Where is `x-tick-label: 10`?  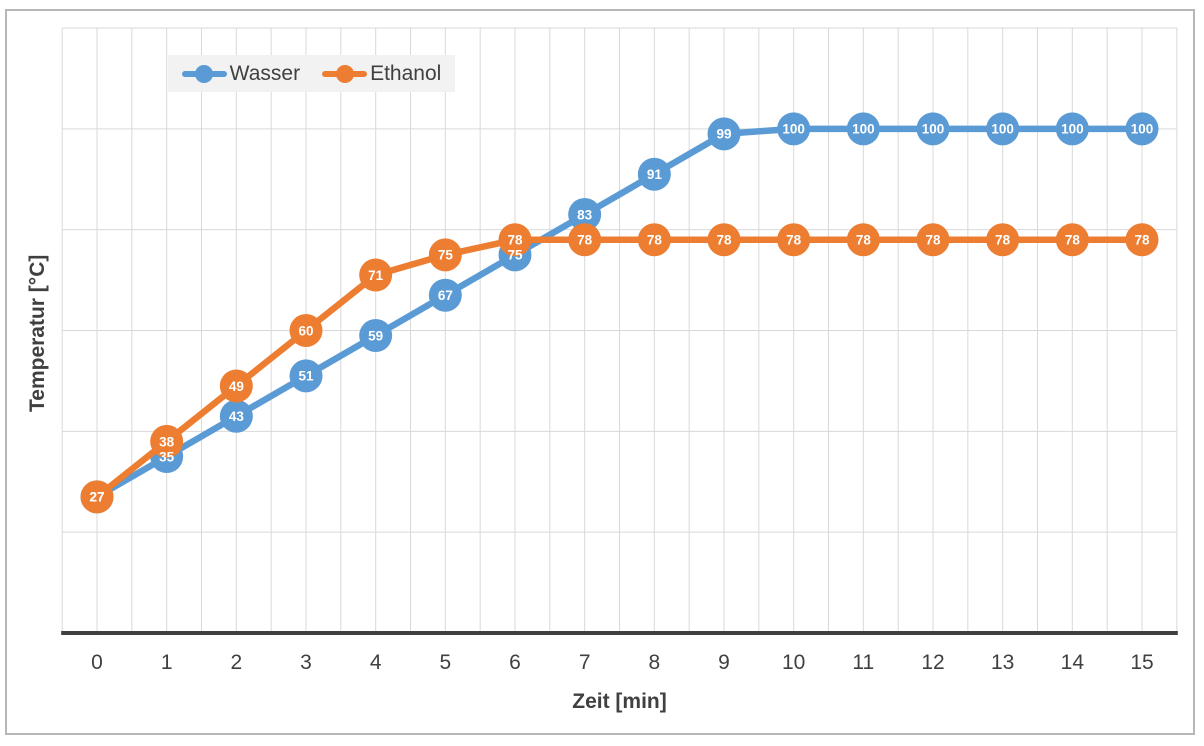 x-tick-label: 10 is located at coordinates (793, 662).